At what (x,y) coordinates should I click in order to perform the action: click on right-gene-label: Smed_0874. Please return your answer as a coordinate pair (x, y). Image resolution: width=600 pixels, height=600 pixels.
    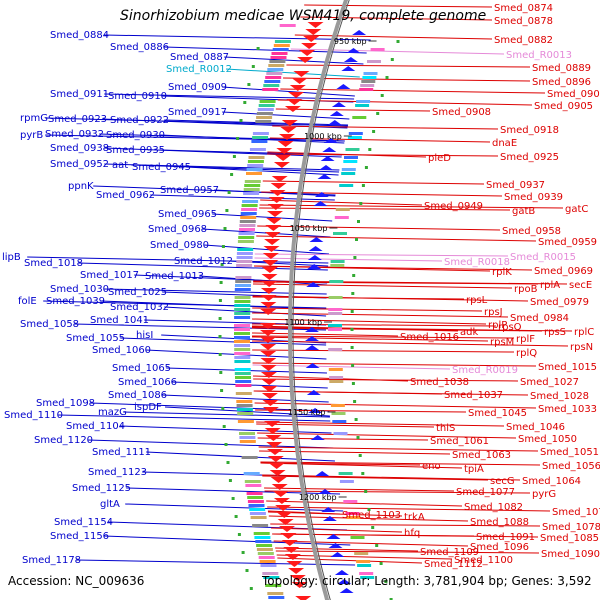
    Looking at the image, I should click on (523, 8).